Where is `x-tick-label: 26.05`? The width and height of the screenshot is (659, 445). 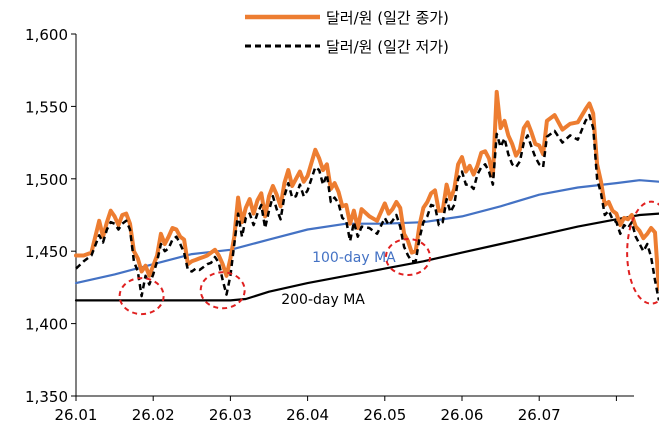
x-tick-label: 26.05 is located at coordinates (384, 415).